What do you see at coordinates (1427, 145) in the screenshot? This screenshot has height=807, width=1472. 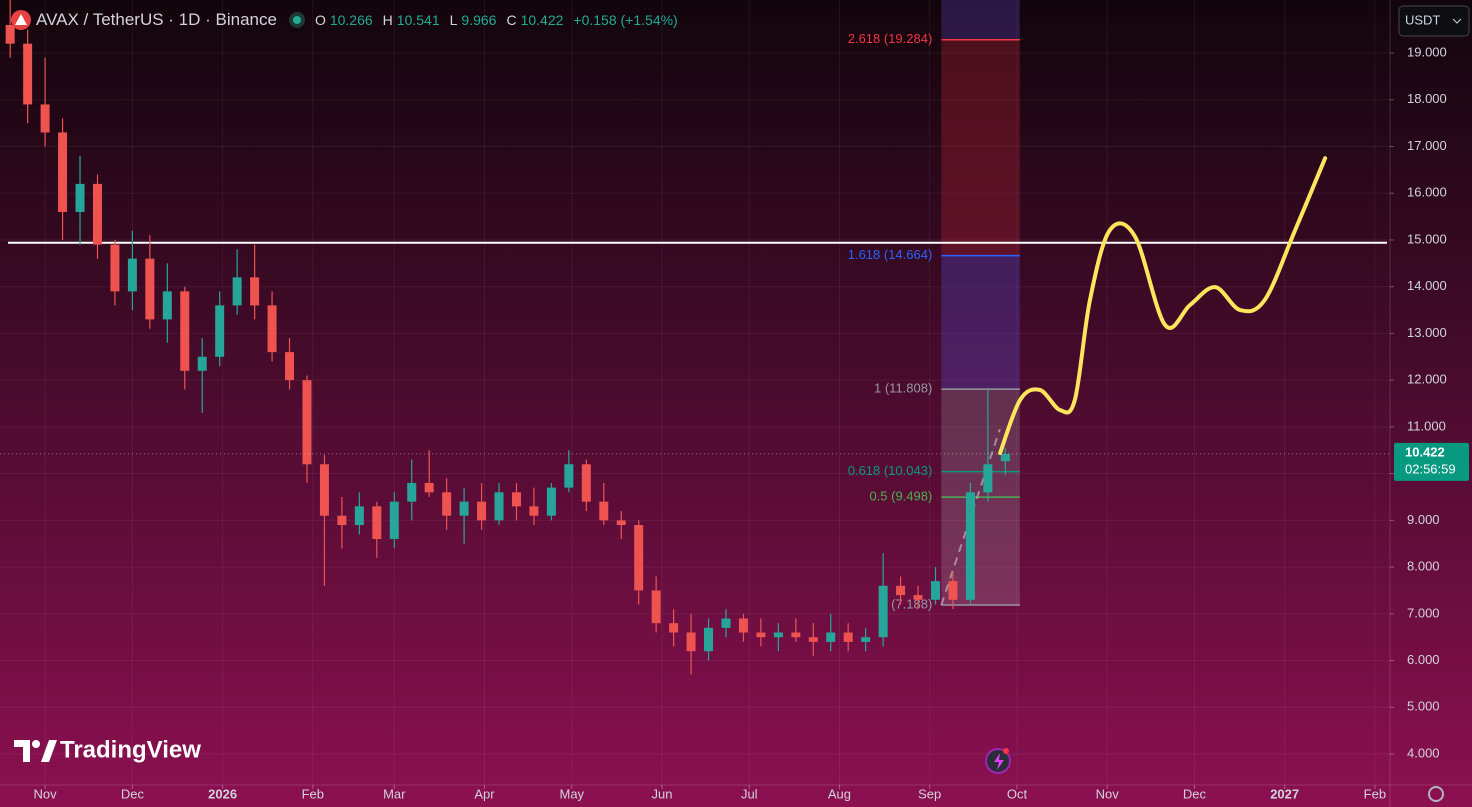 I see `y-tick-label: 17.000` at bounding box center [1427, 145].